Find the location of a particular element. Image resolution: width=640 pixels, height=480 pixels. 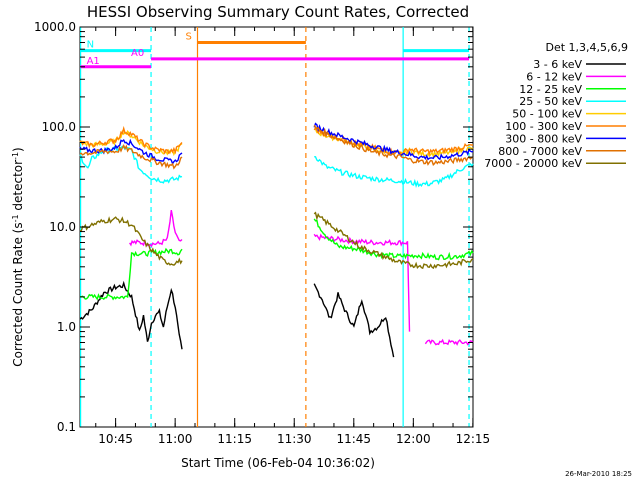

legend-label: 50 - 100 keV is located at coordinates (547, 114).